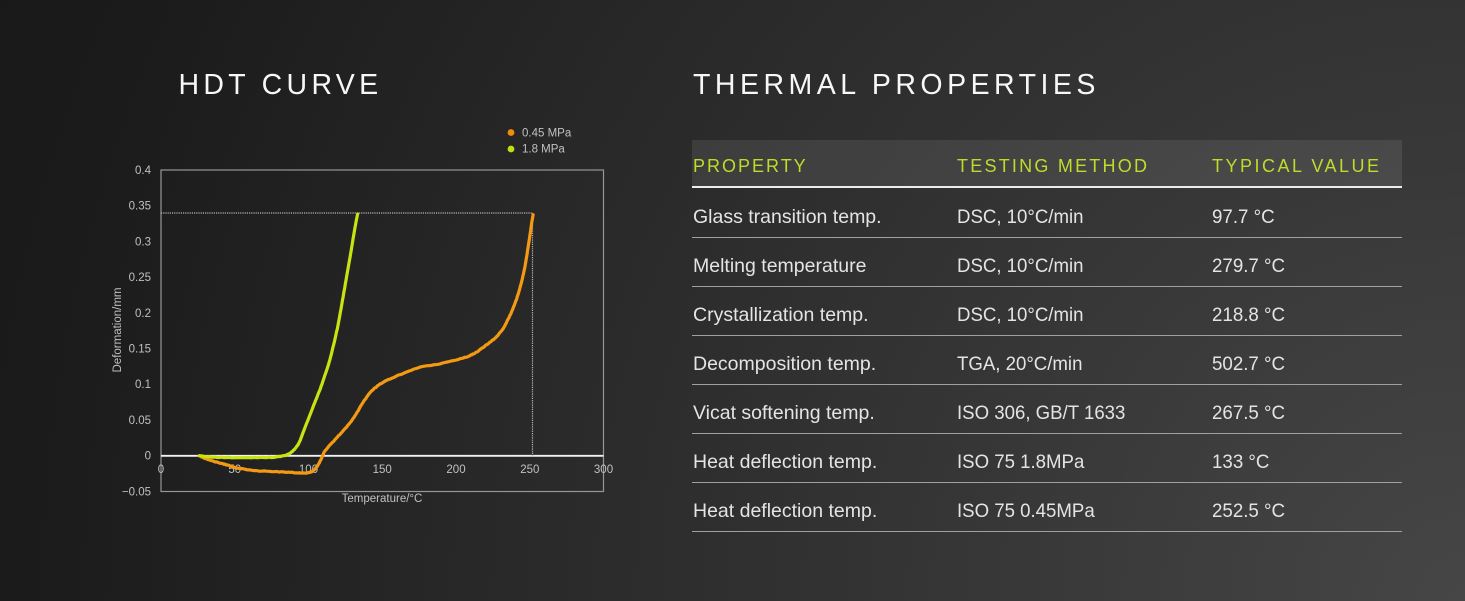 The width and height of the screenshot is (1465, 601). I want to click on svg-text: 150, so click(382, 470).